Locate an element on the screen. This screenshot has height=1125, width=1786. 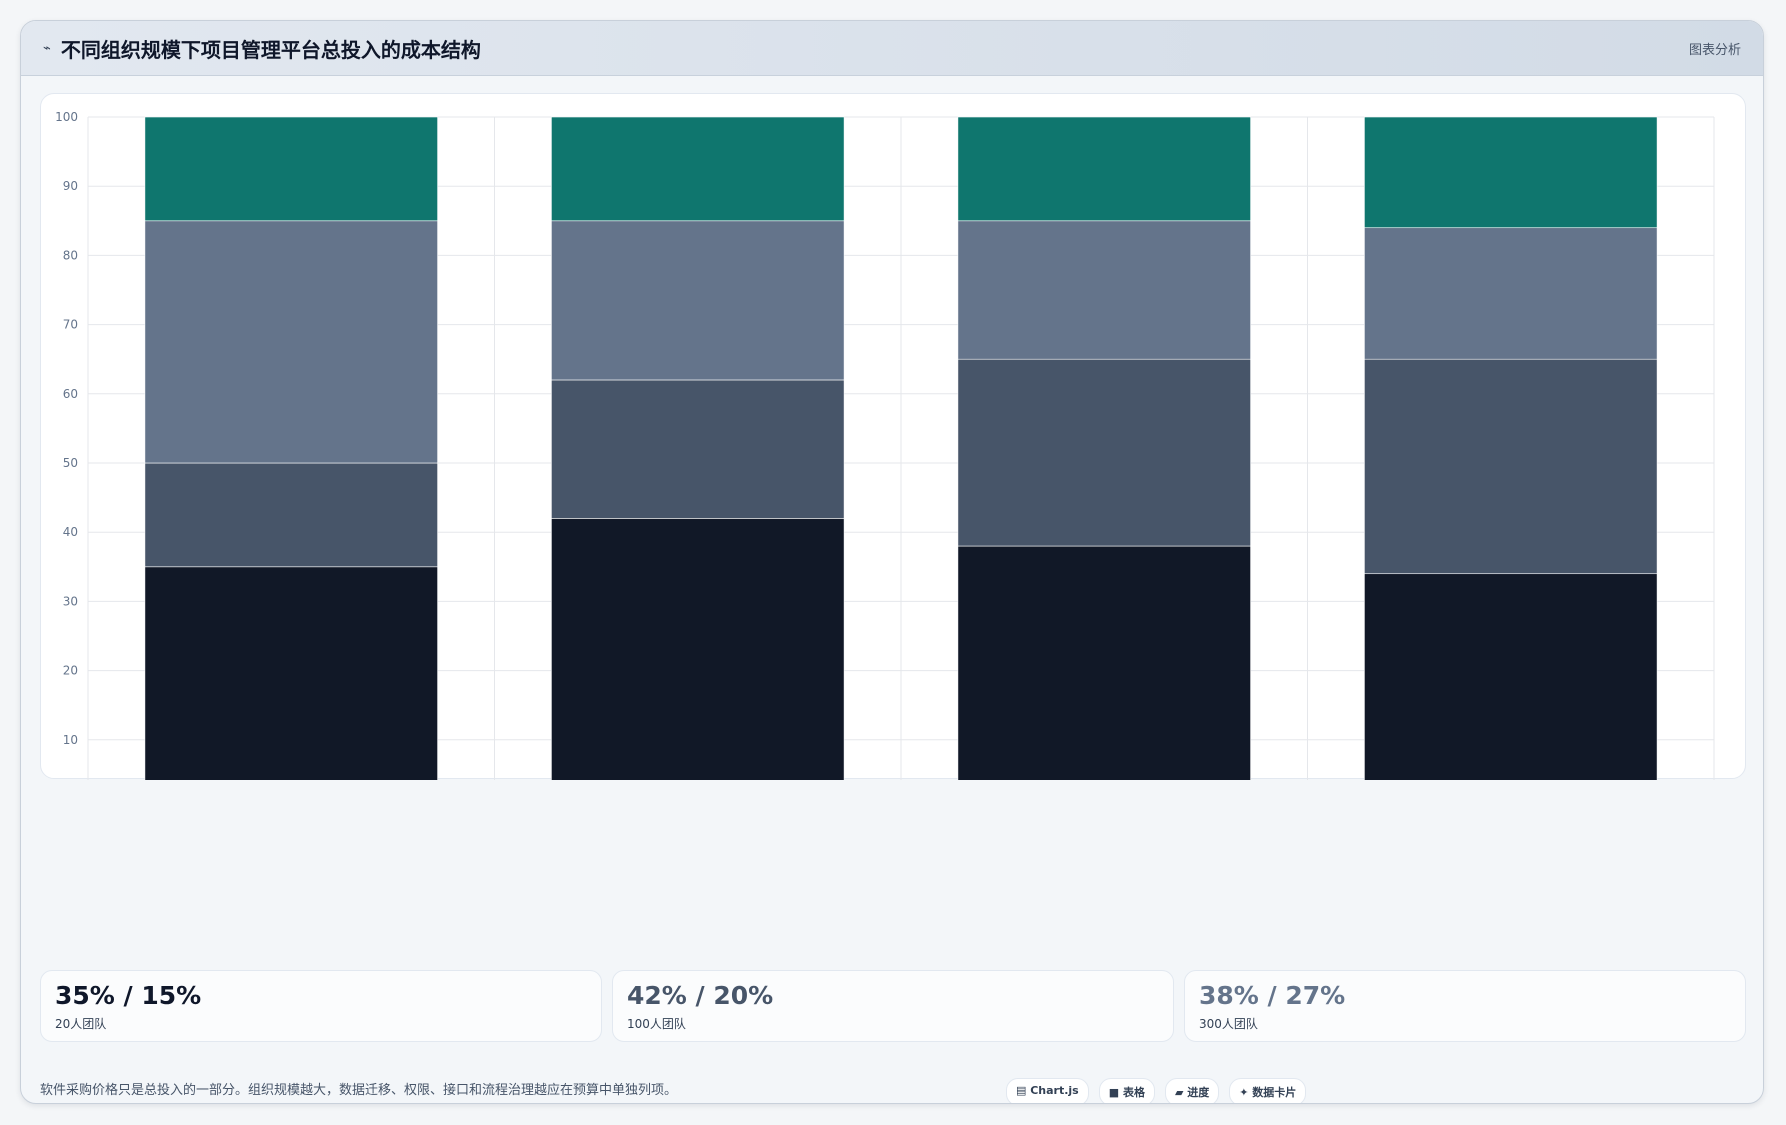
tag-progress: ▰ 进度 is located at coordinates (1192, 1090).